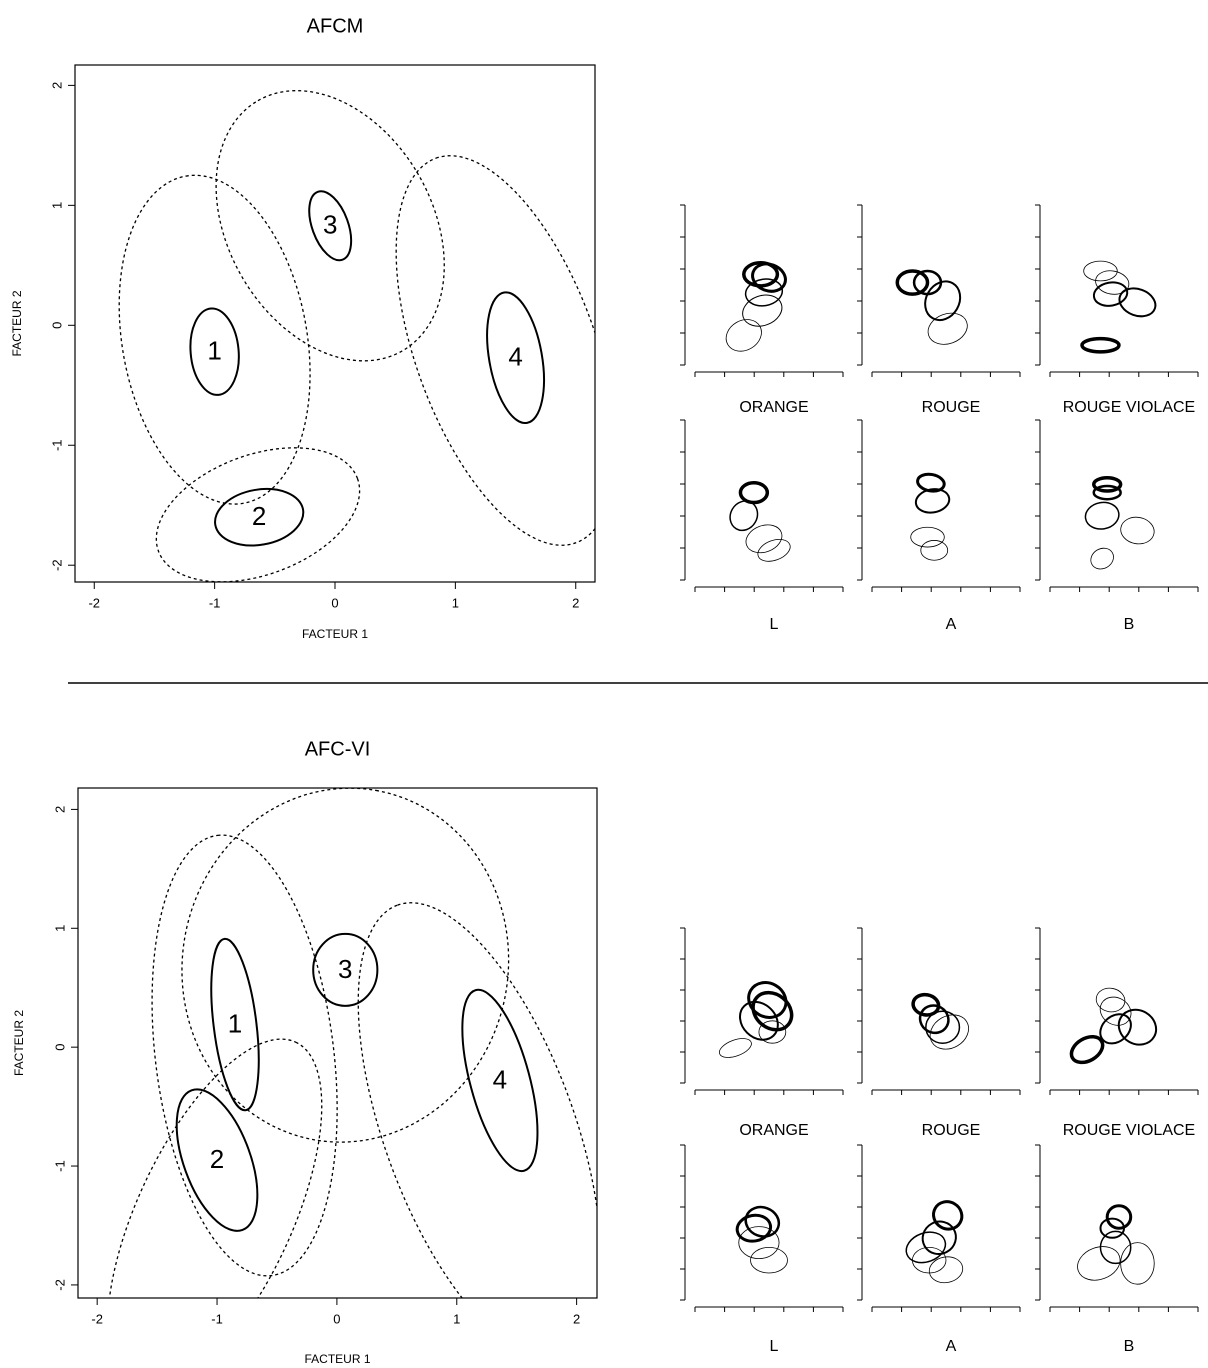 This screenshot has height=1368, width=1208. I want to click on ellipses, so click(356, 336).